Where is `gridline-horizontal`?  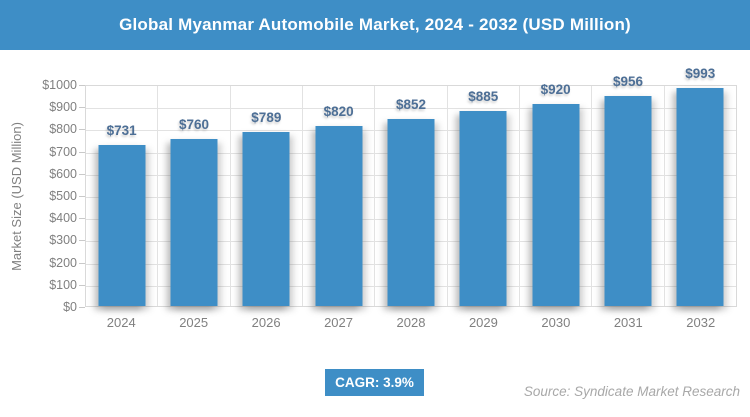
gridline-horizontal is located at coordinates (411, 109).